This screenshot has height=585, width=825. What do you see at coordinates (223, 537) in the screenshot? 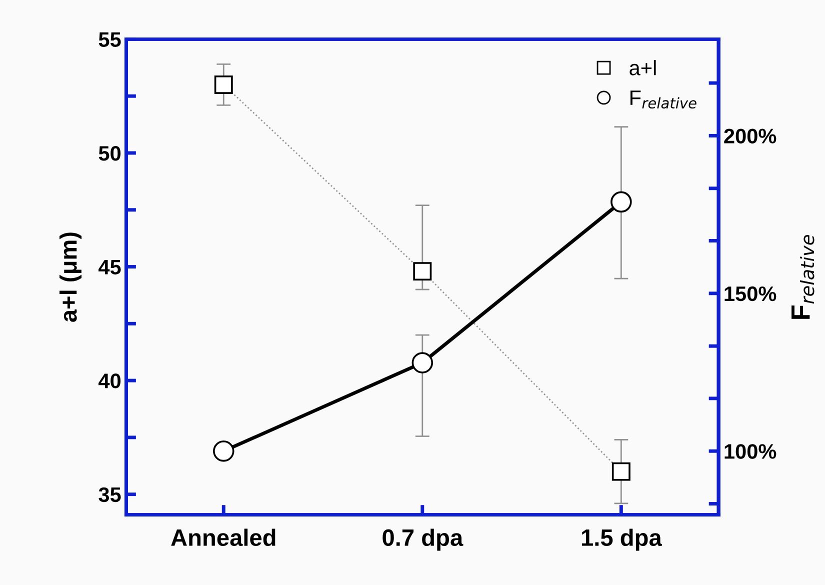
I see `x-tick-label: Annealed` at bounding box center [223, 537].